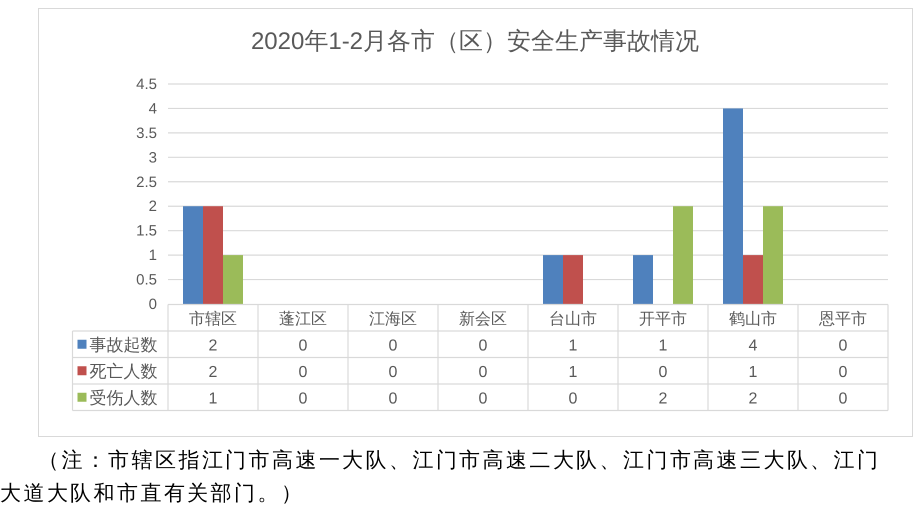 The height and width of the screenshot is (507, 923). I want to click on y-tick-label: 4, so click(152, 109).